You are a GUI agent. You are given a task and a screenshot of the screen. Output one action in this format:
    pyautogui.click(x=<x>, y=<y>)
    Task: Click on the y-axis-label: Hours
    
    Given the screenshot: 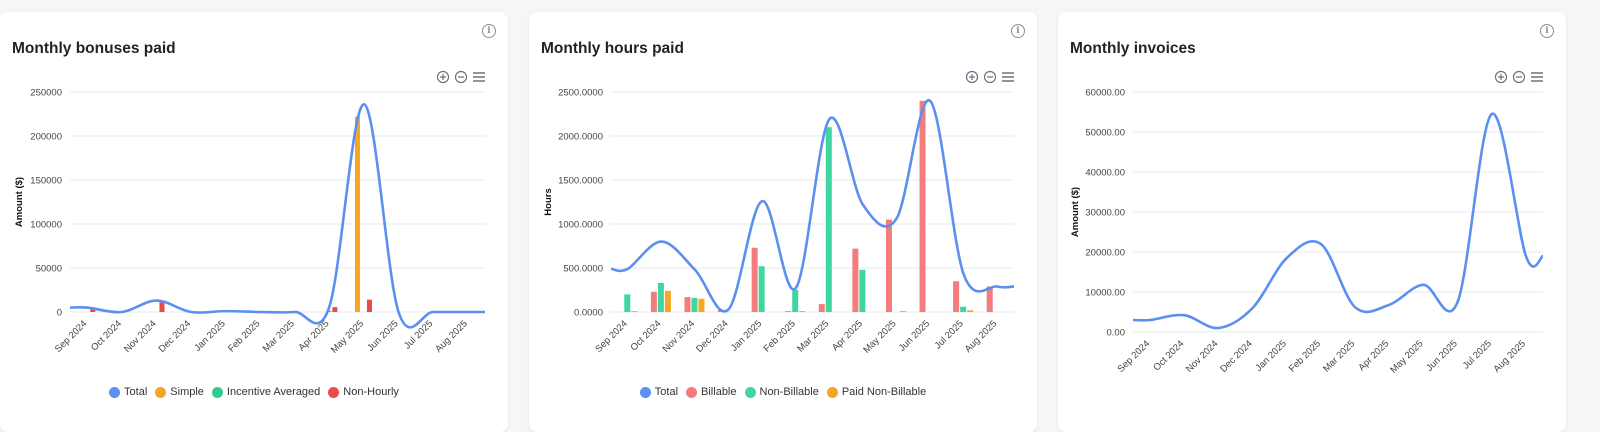 What is the action you would take?
    pyautogui.click(x=548, y=201)
    